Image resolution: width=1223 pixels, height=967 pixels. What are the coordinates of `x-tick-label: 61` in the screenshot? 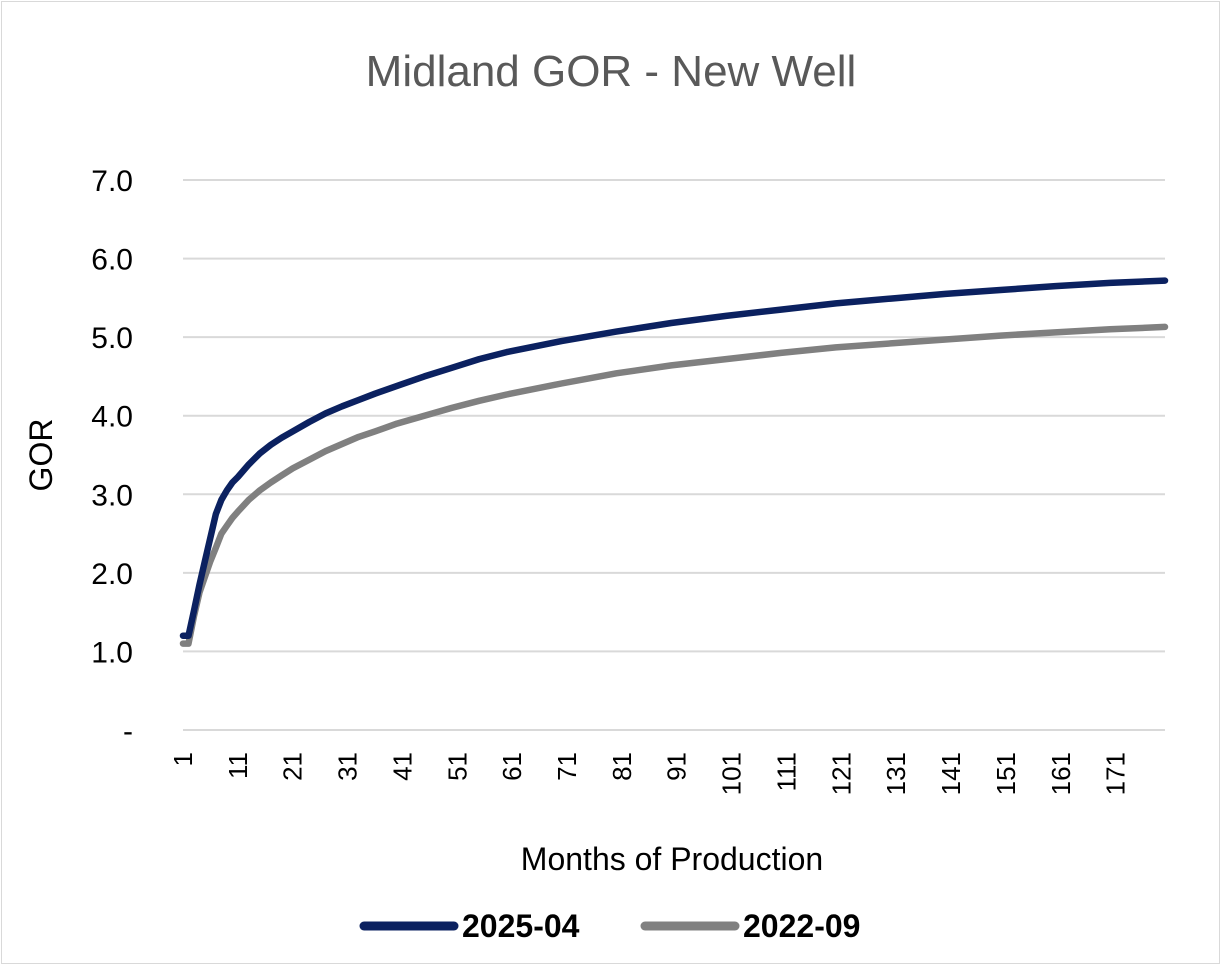 It's located at (512, 766).